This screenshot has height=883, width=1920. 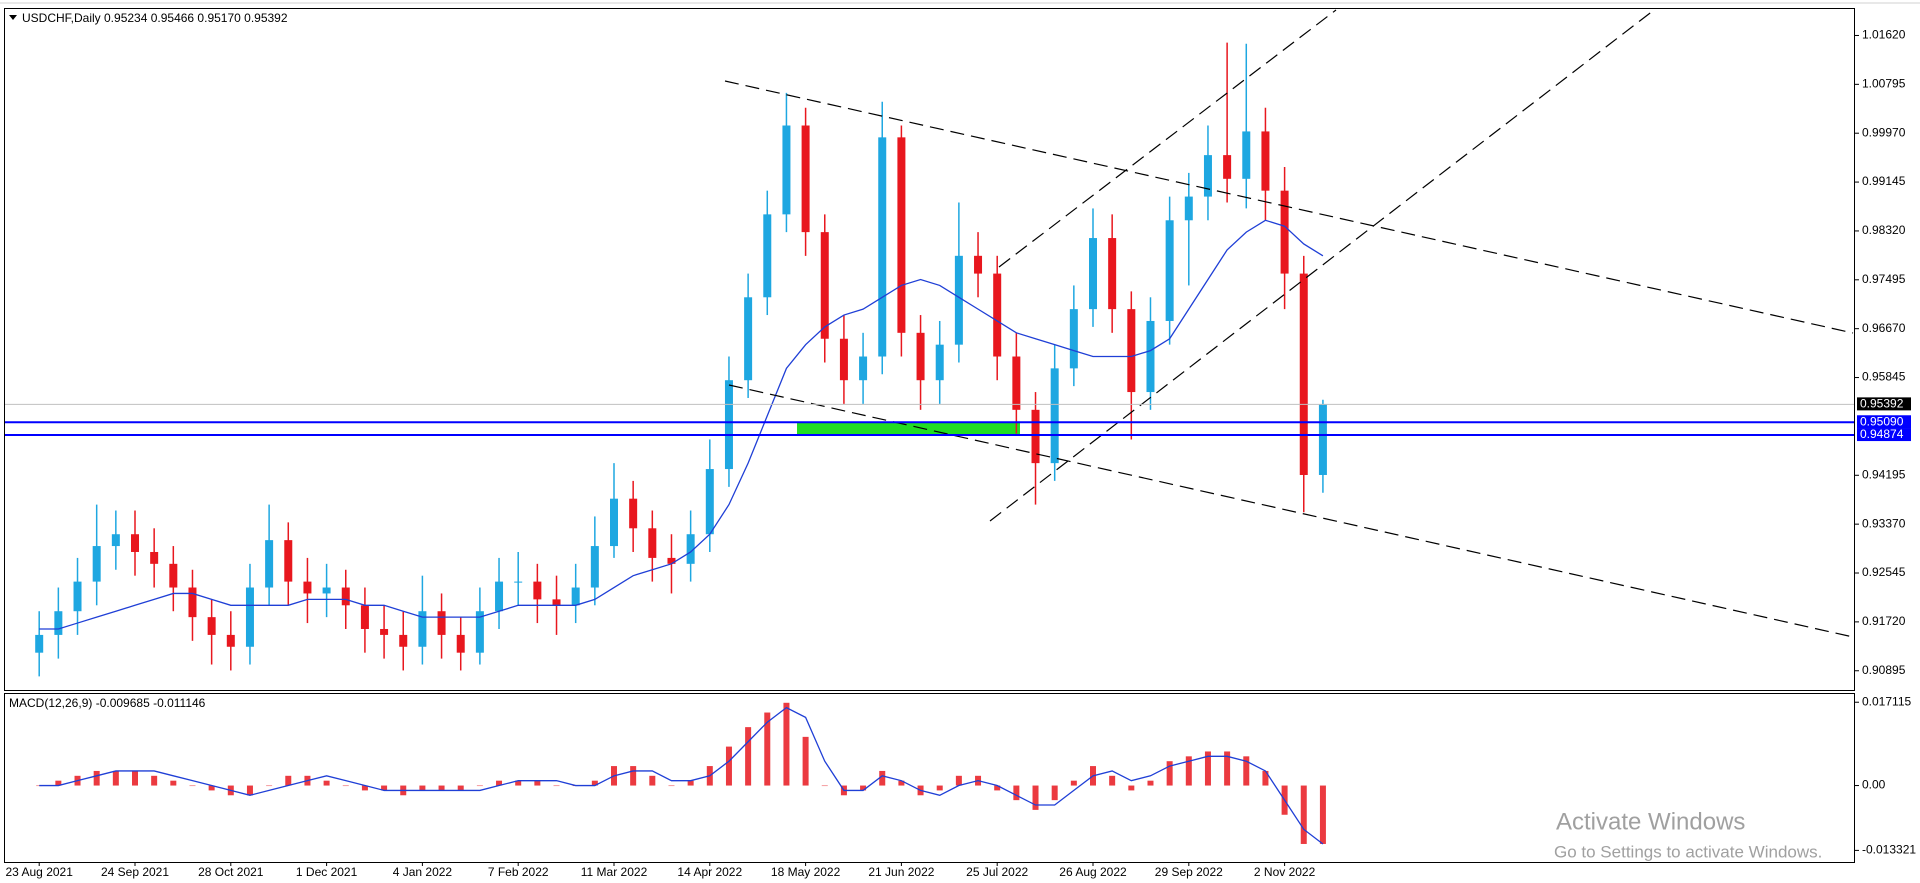 What do you see at coordinates (709, 872) in the screenshot?
I see `x-tick-label: 14 Apr 2022` at bounding box center [709, 872].